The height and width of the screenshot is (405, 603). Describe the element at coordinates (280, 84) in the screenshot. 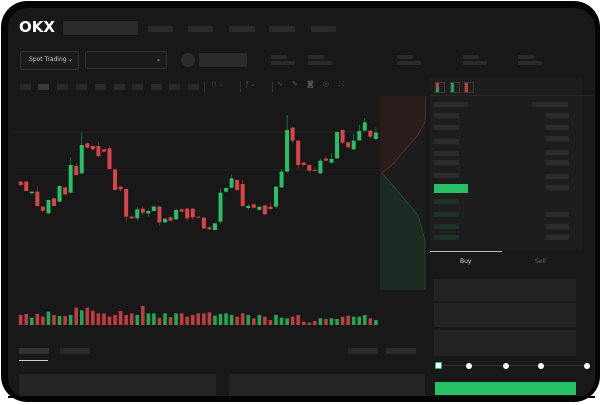

I see `wave-icon: ∿` at that location.